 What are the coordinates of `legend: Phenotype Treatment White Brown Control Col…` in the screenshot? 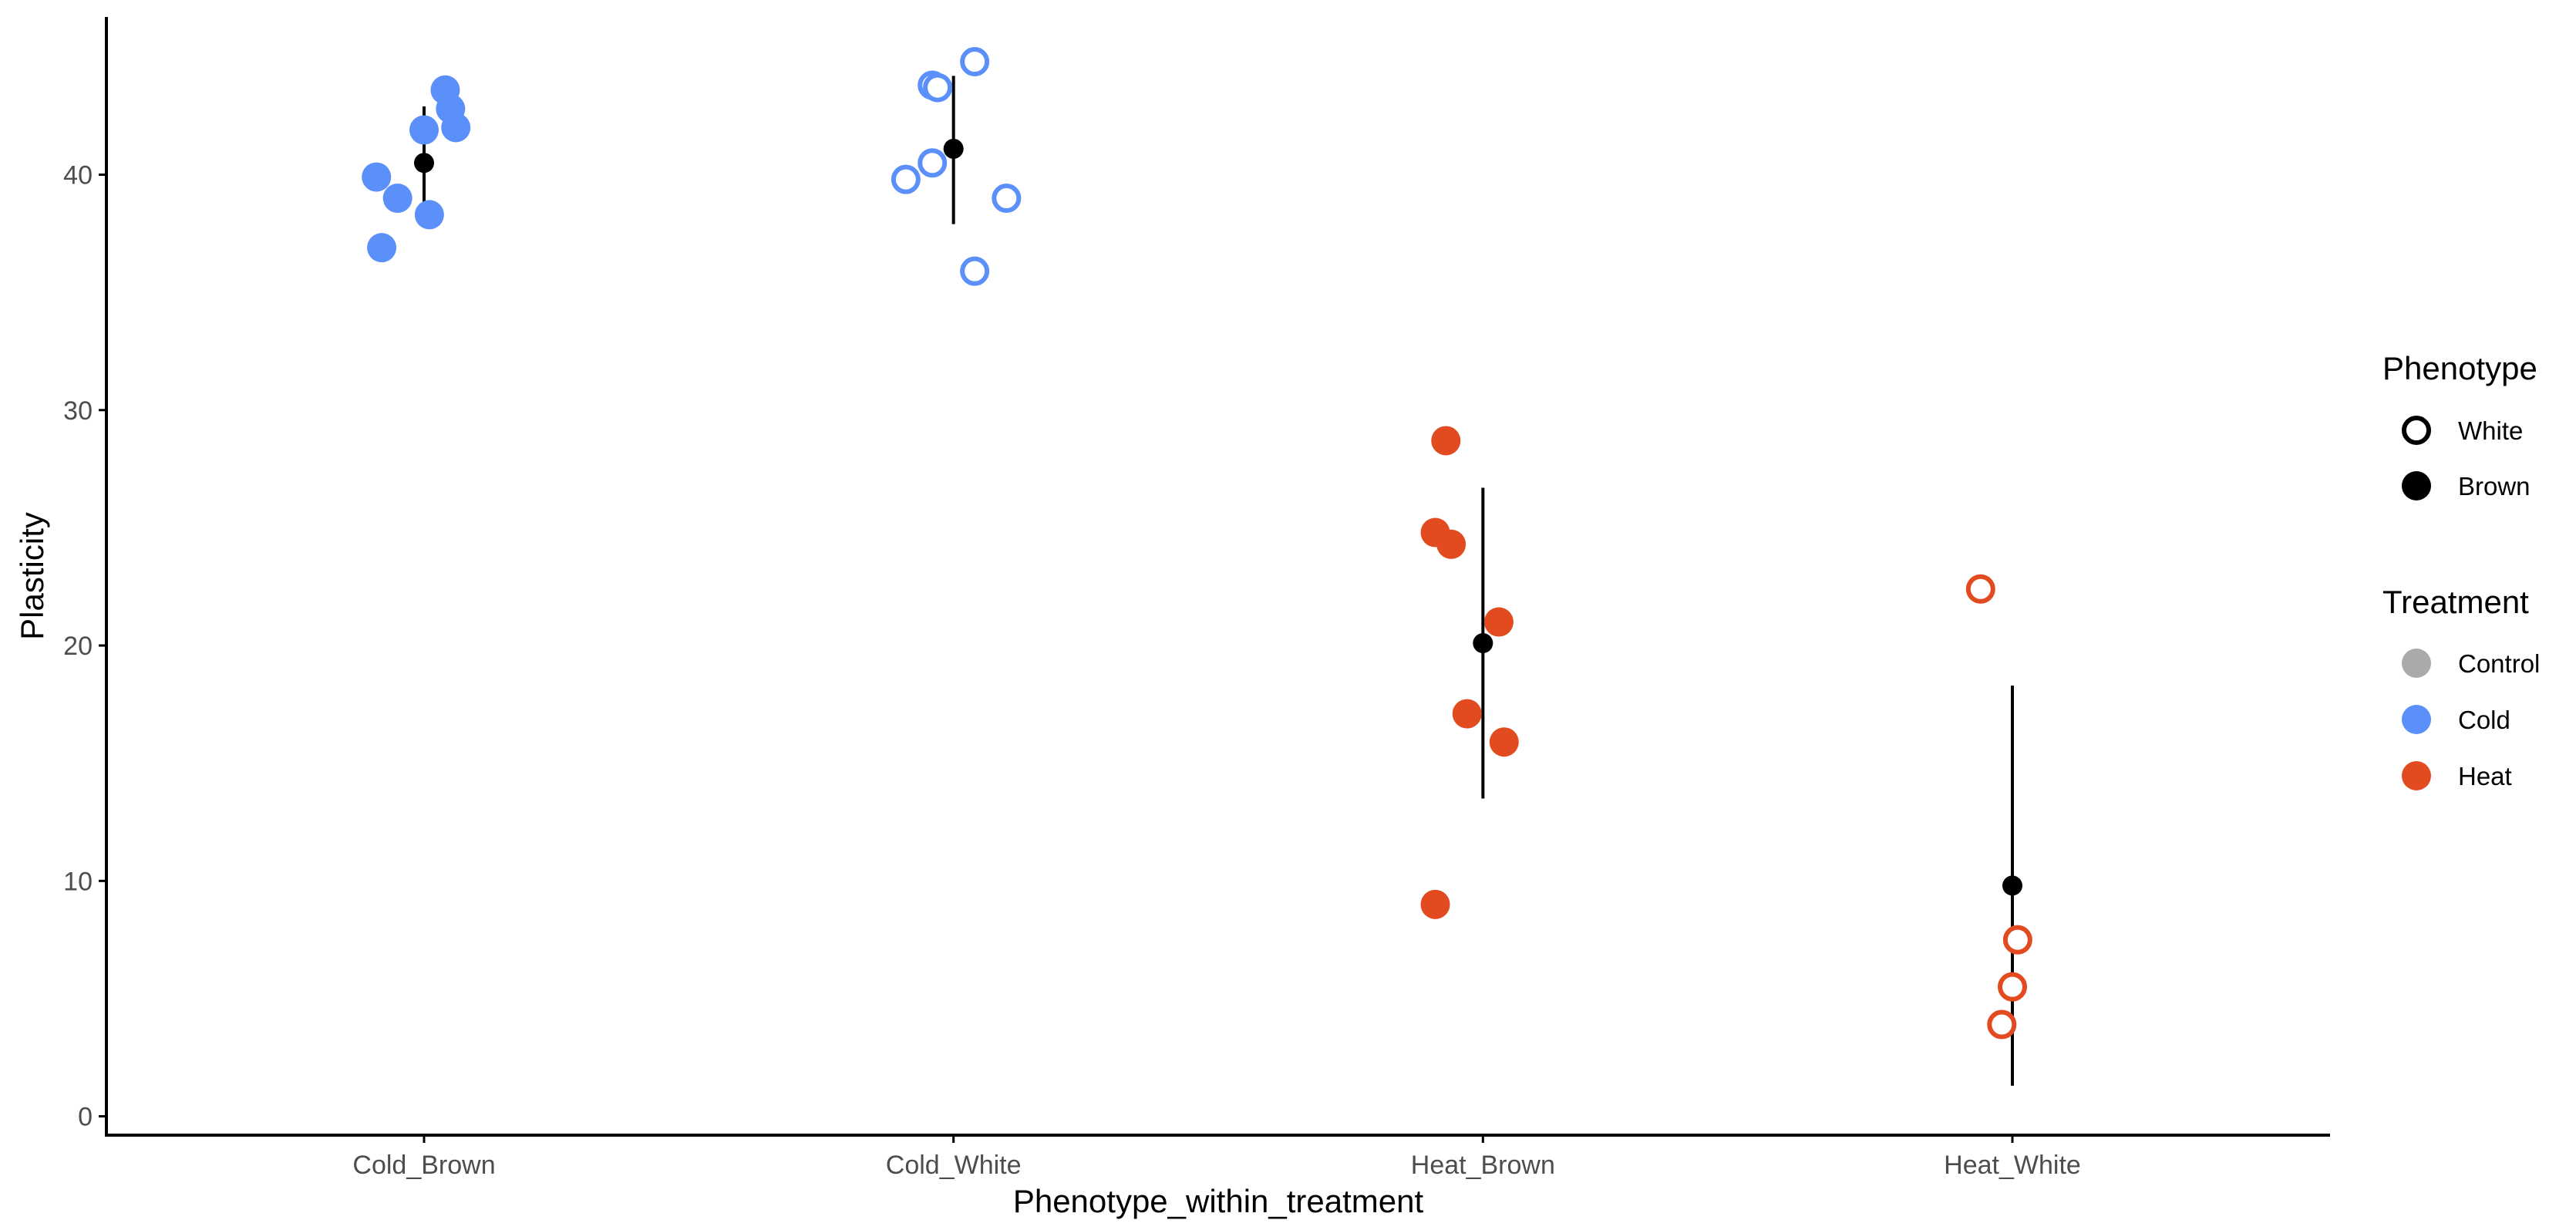 It's located at (2461, 570).